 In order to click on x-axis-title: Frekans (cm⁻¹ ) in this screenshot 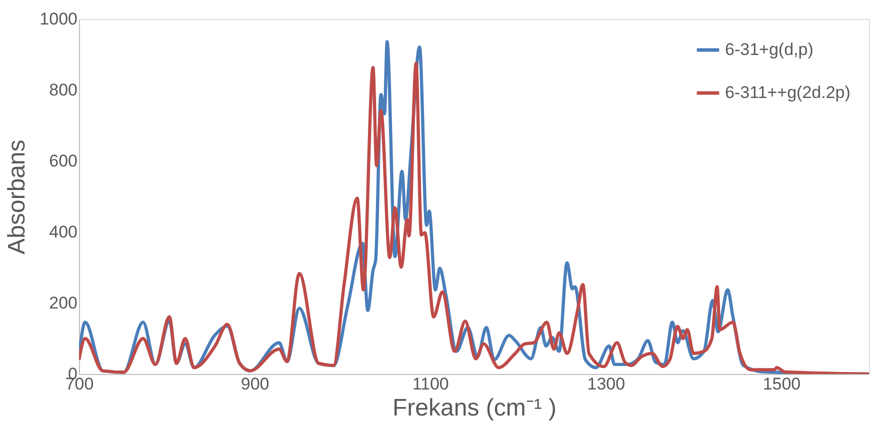, I will do `click(474, 408)`.